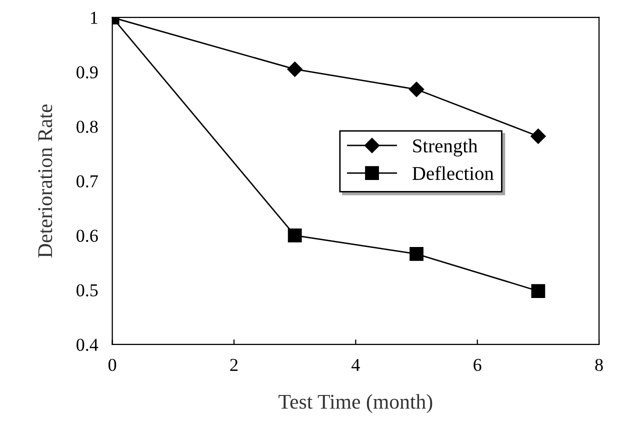  Describe the element at coordinates (87, 236) in the screenshot. I see `y-tick-label: 0.6` at that location.